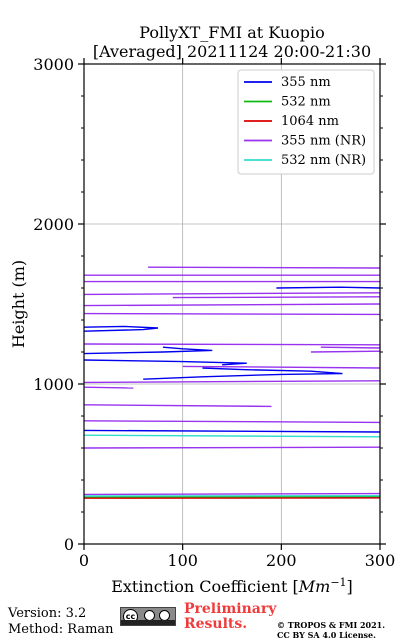  I want to click on preliminary-results-note: Preliminary Results., so click(230, 617).